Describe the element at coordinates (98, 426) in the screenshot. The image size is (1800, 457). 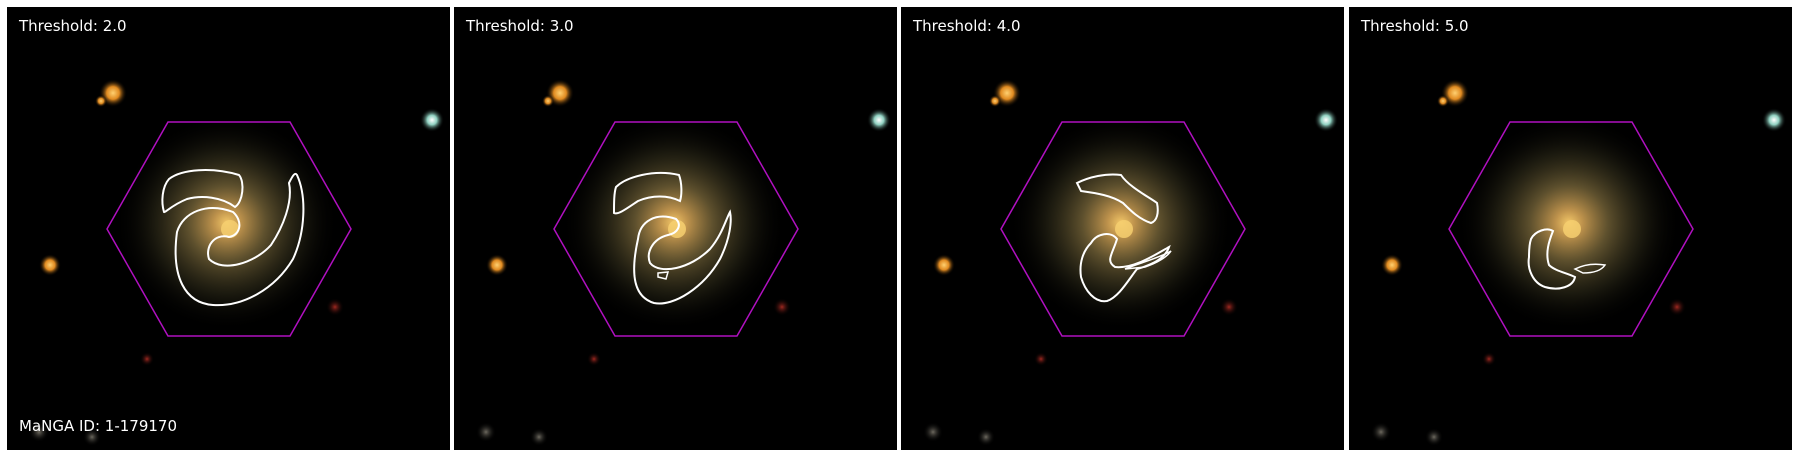
I see `galaxy-id-label: MaNGA ID: 1-179170` at that location.